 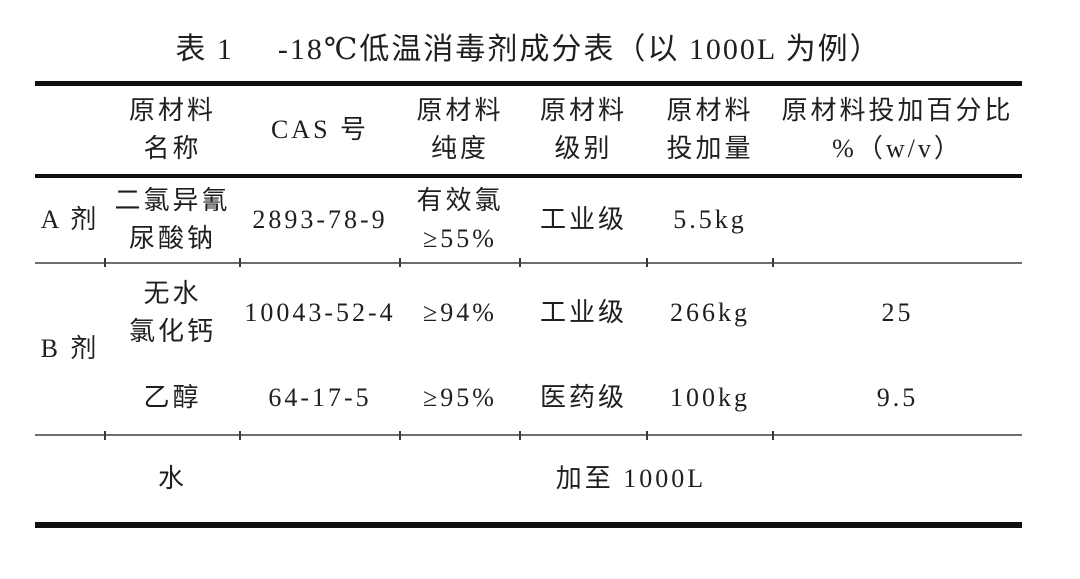 What do you see at coordinates (320, 398) in the screenshot?
I see `cell-cas-b2: 64-17-5` at bounding box center [320, 398].